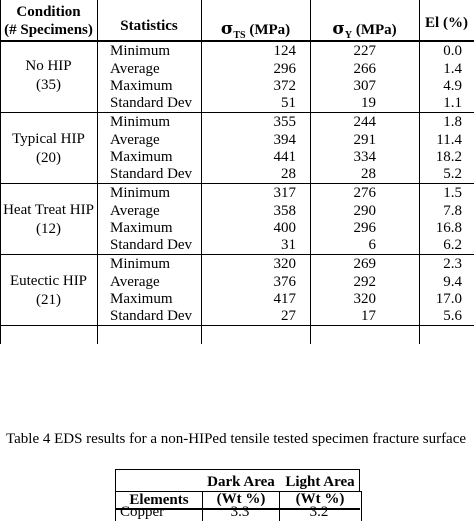 The width and height of the screenshot is (474, 521). Describe the element at coordinates (448, 299) in the screenshot. I see `elongation-value: 17.0` at that location.